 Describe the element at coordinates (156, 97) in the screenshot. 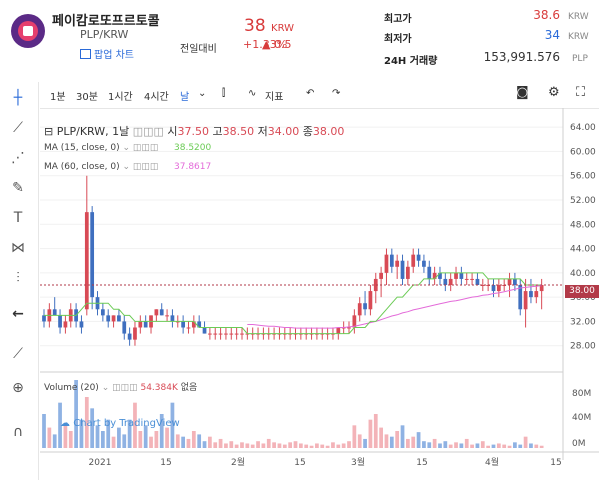

I see `interval-4h: 4시간` at that location.